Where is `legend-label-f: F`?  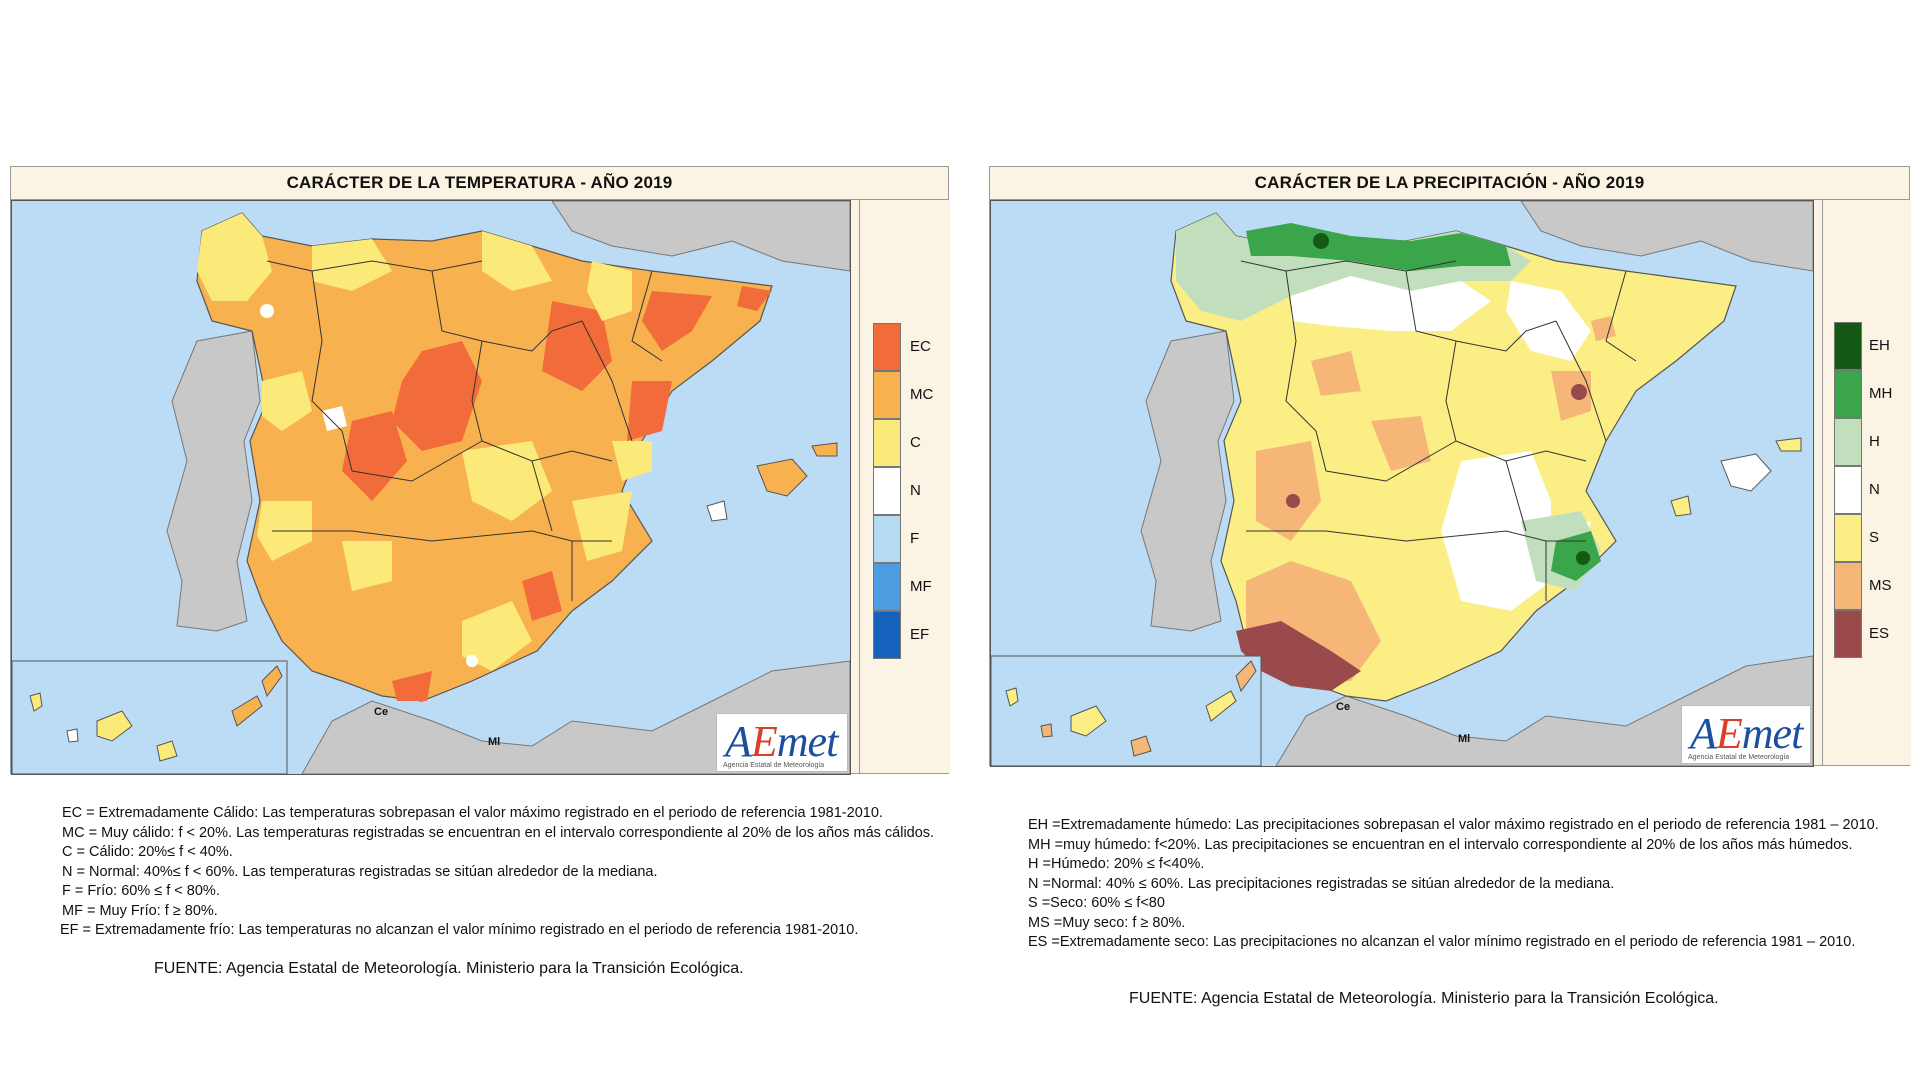
legend-label-f: F is located at coordinates (915, 538).